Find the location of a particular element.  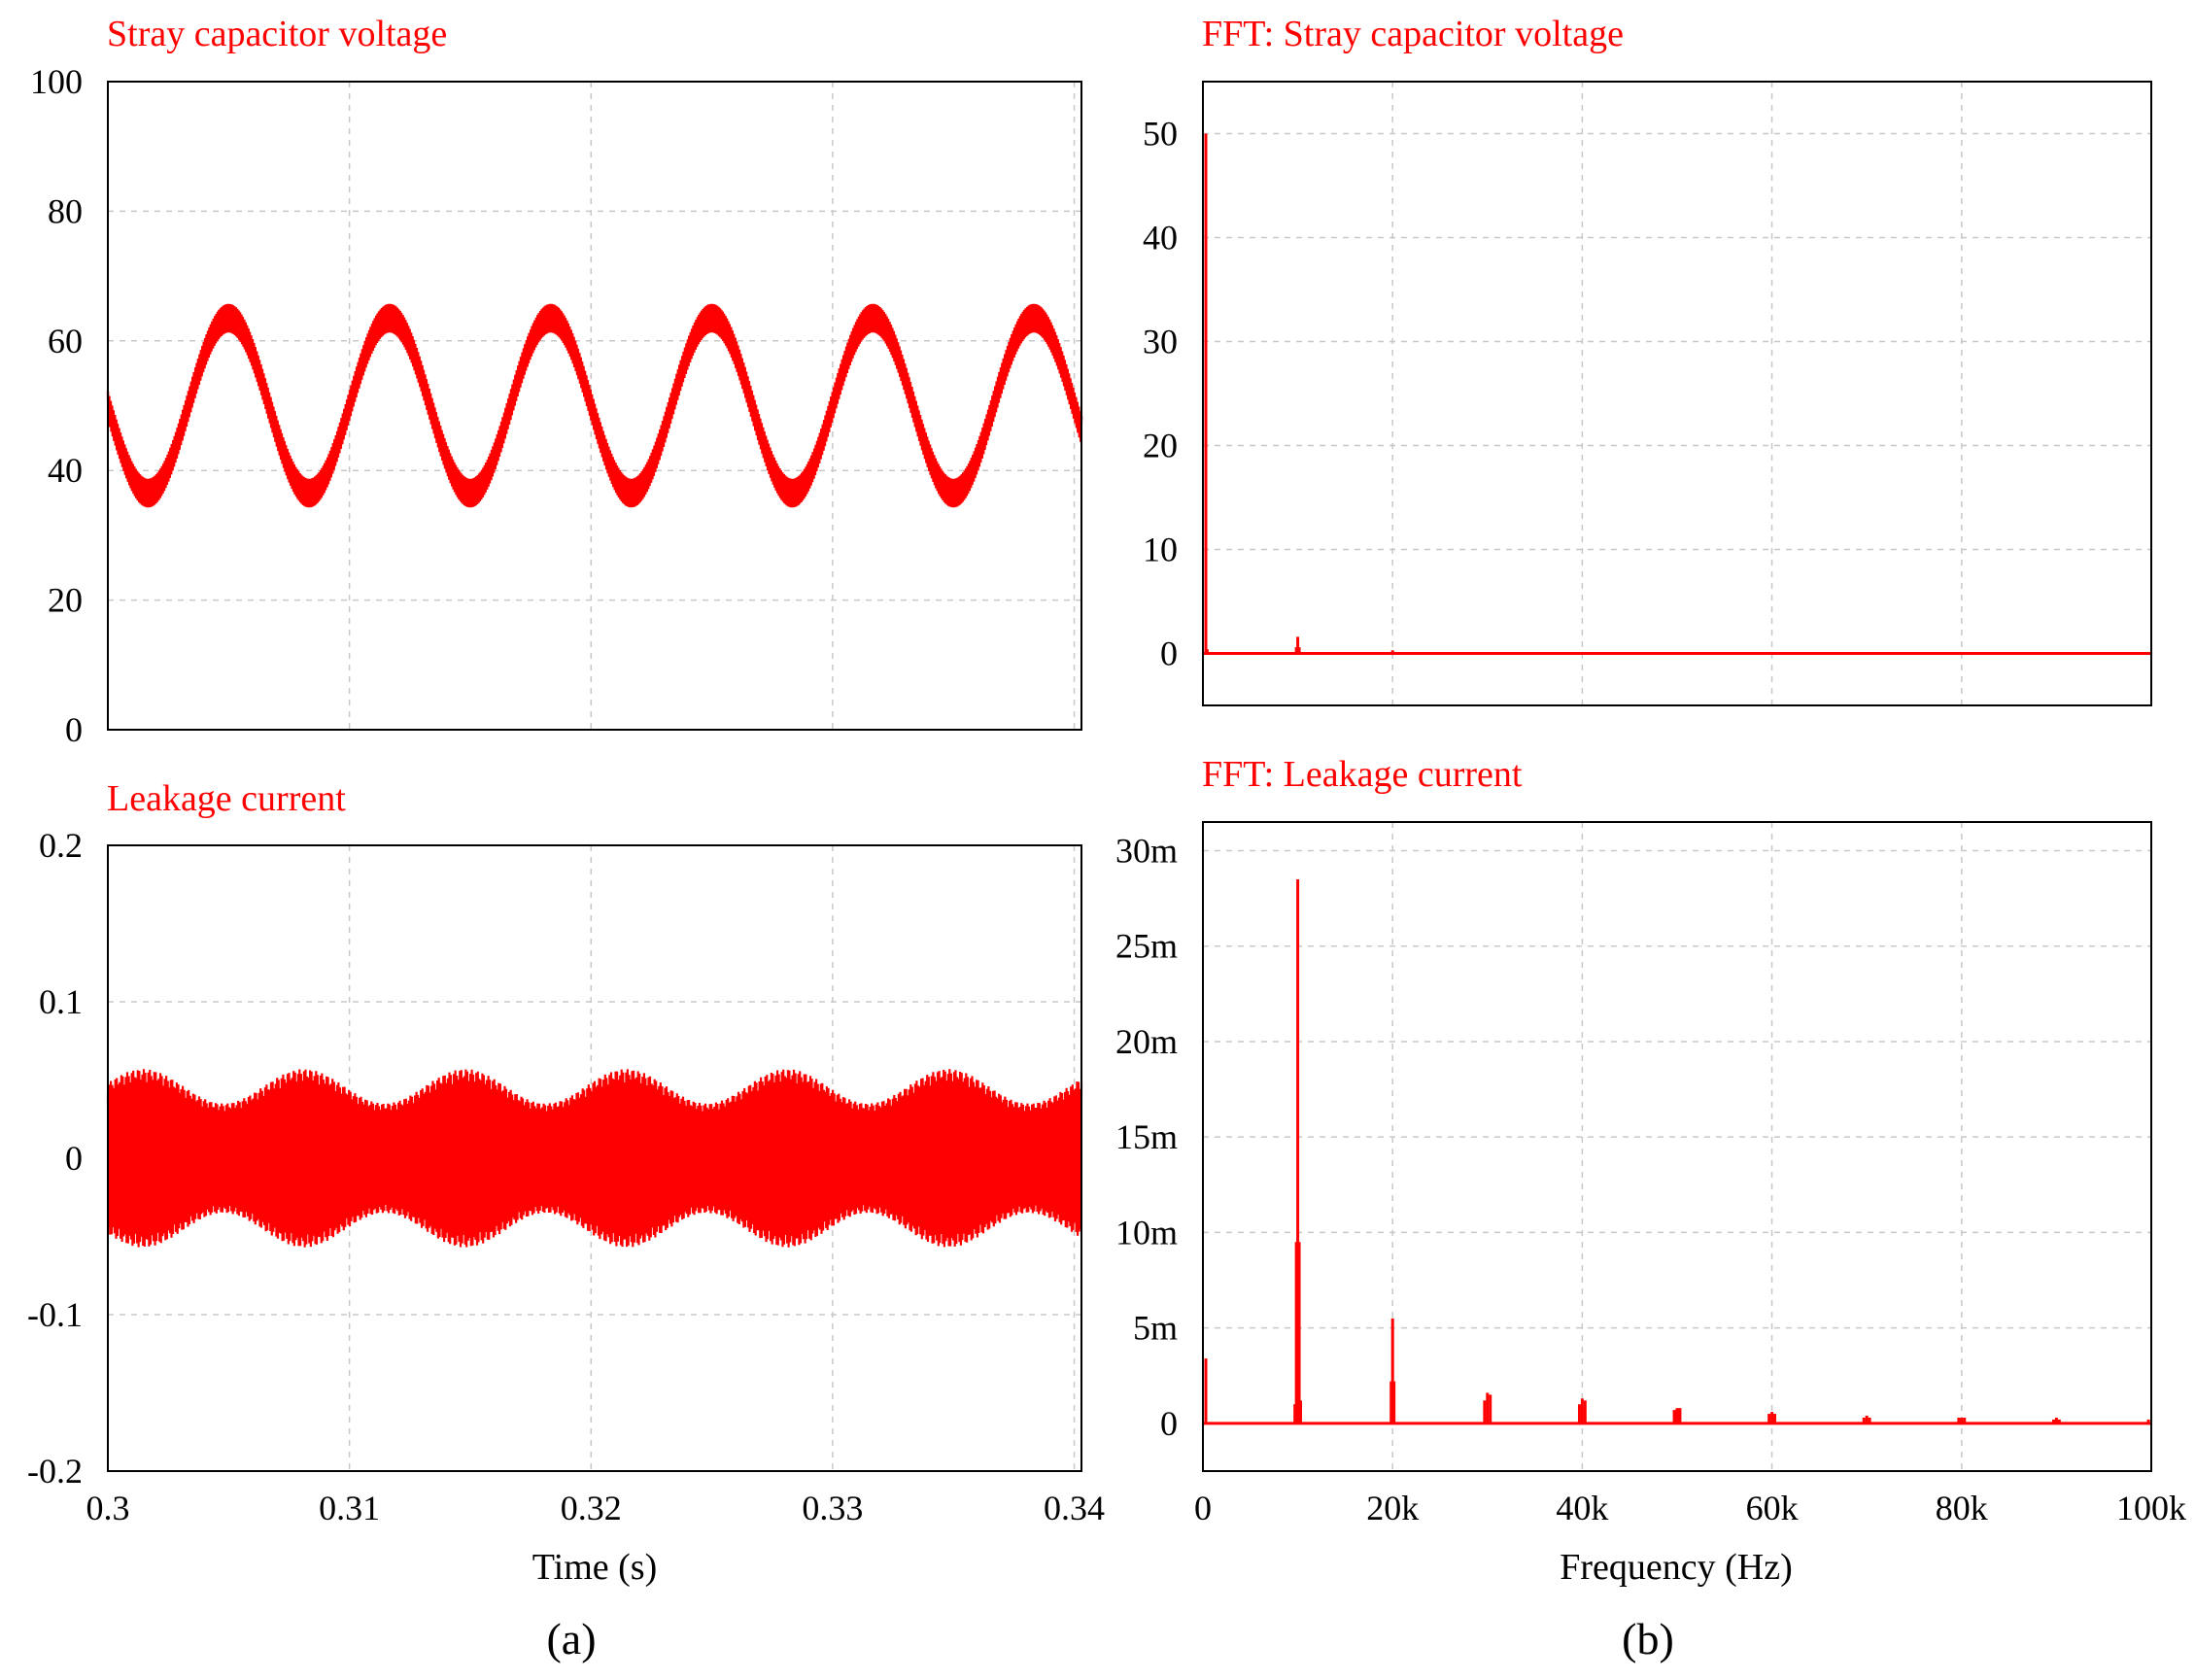

voltage-trace is located at coordinates (594, 405).